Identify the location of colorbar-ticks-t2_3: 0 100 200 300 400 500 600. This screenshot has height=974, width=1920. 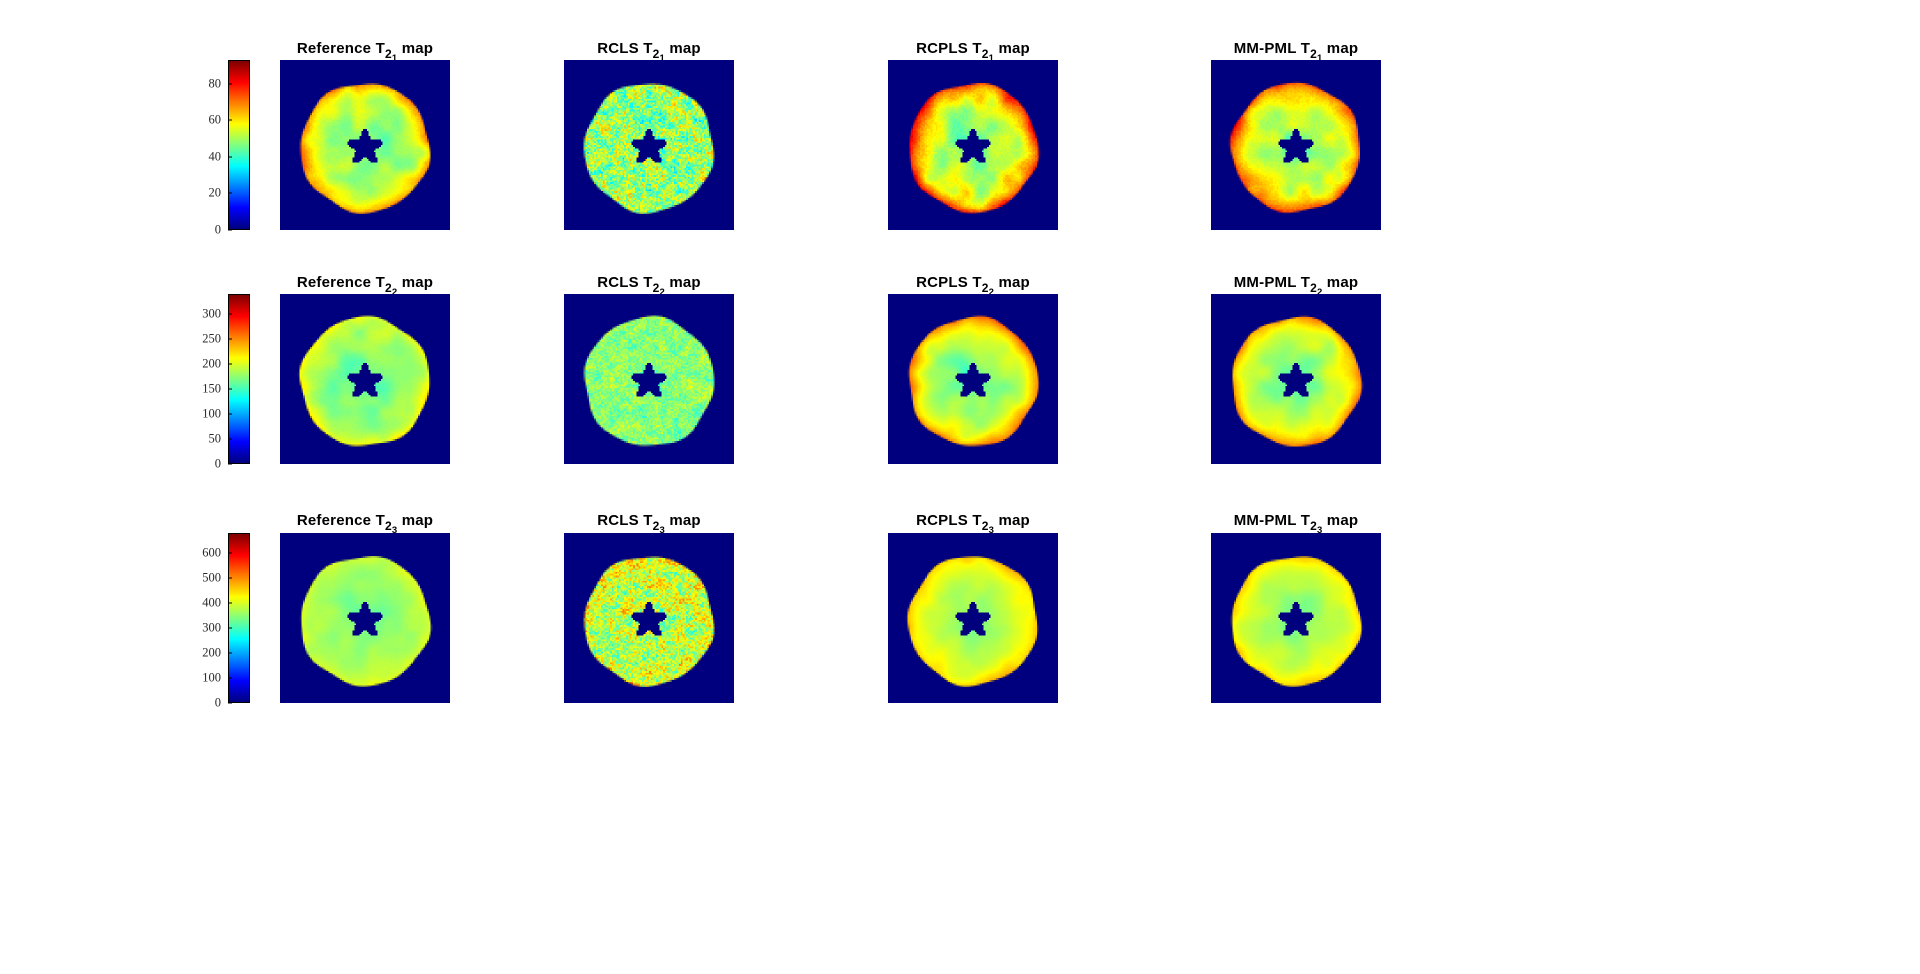
(200, 621).